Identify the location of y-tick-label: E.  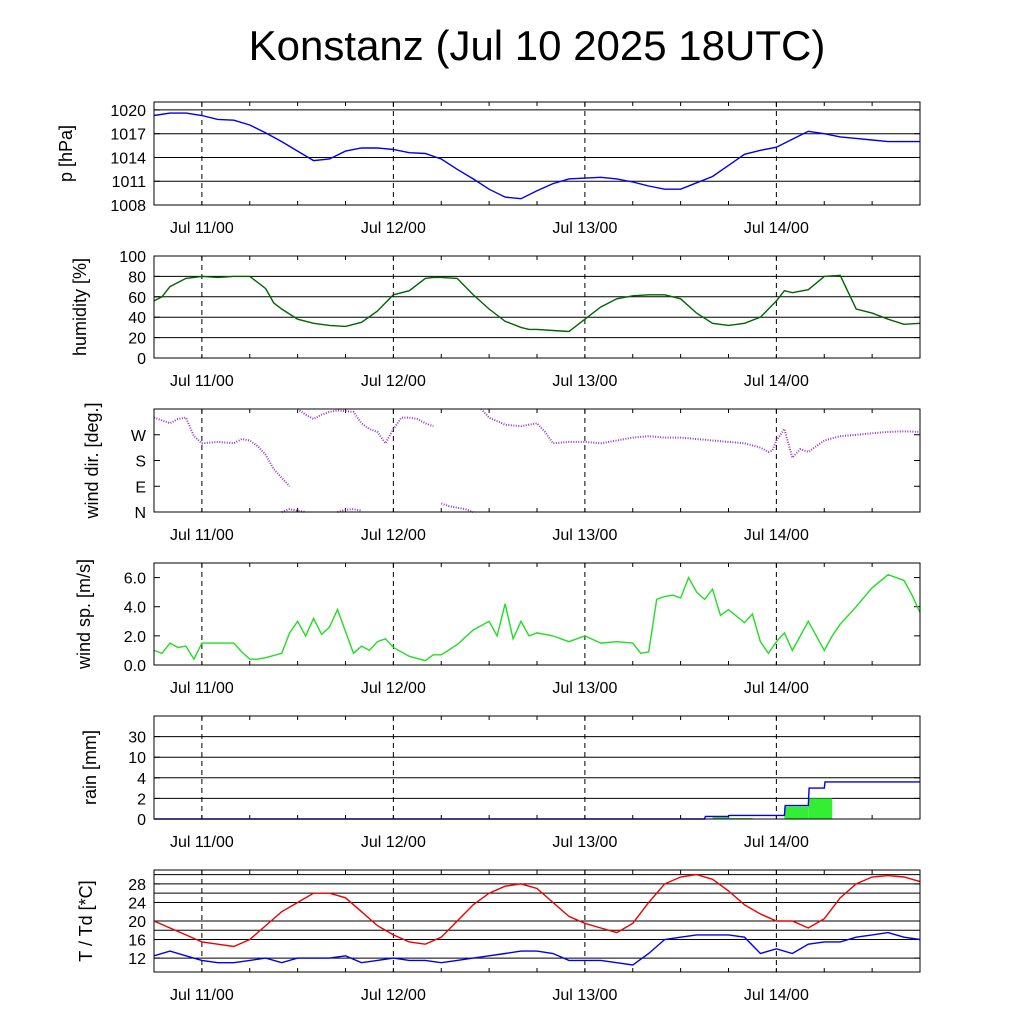
(140, 487).